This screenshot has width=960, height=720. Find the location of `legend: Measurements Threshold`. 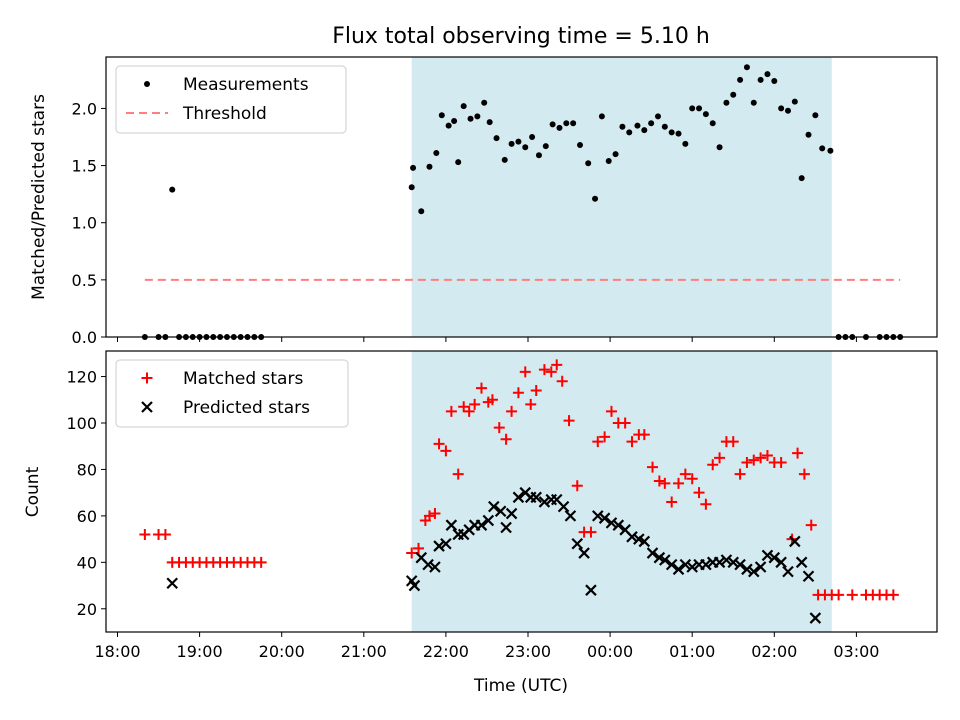

legend: Measurements Threshold is located at coordinates (231, 99).